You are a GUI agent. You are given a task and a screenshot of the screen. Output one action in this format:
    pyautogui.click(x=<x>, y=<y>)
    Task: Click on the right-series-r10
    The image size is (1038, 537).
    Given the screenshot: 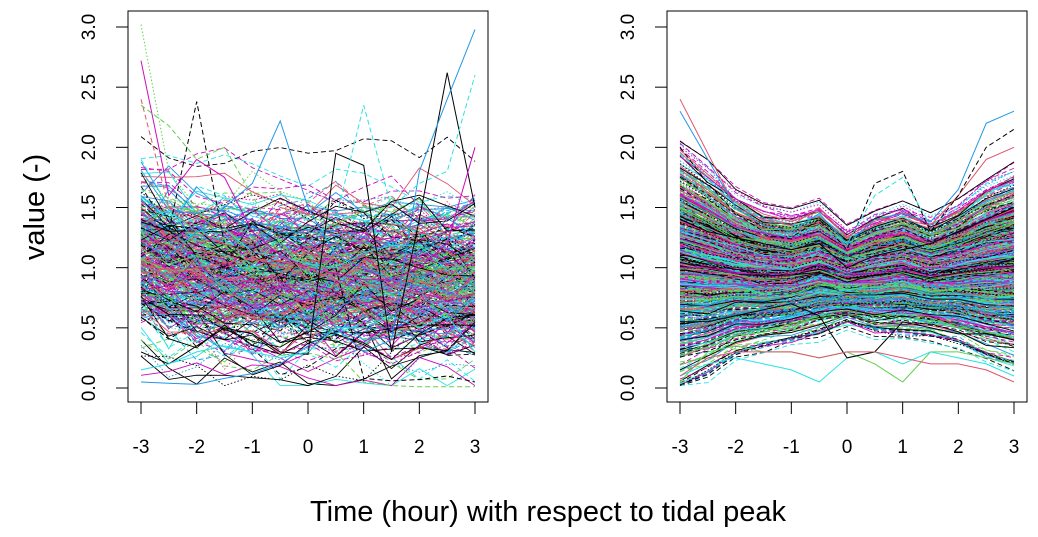 What is the action you would take?
    pyautogui.click(x=847, y=238)
    